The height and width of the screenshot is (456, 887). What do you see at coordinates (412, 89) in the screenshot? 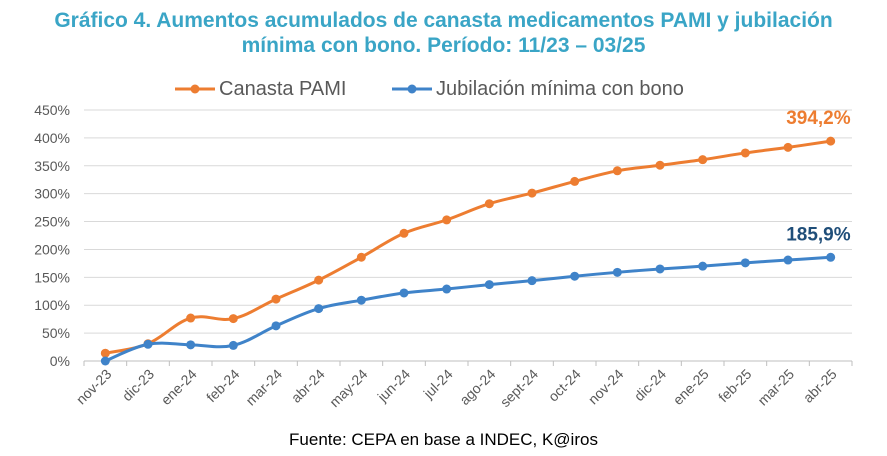
I see `legend-jubilacion-marker-icon` at bounding box center [412, 89].